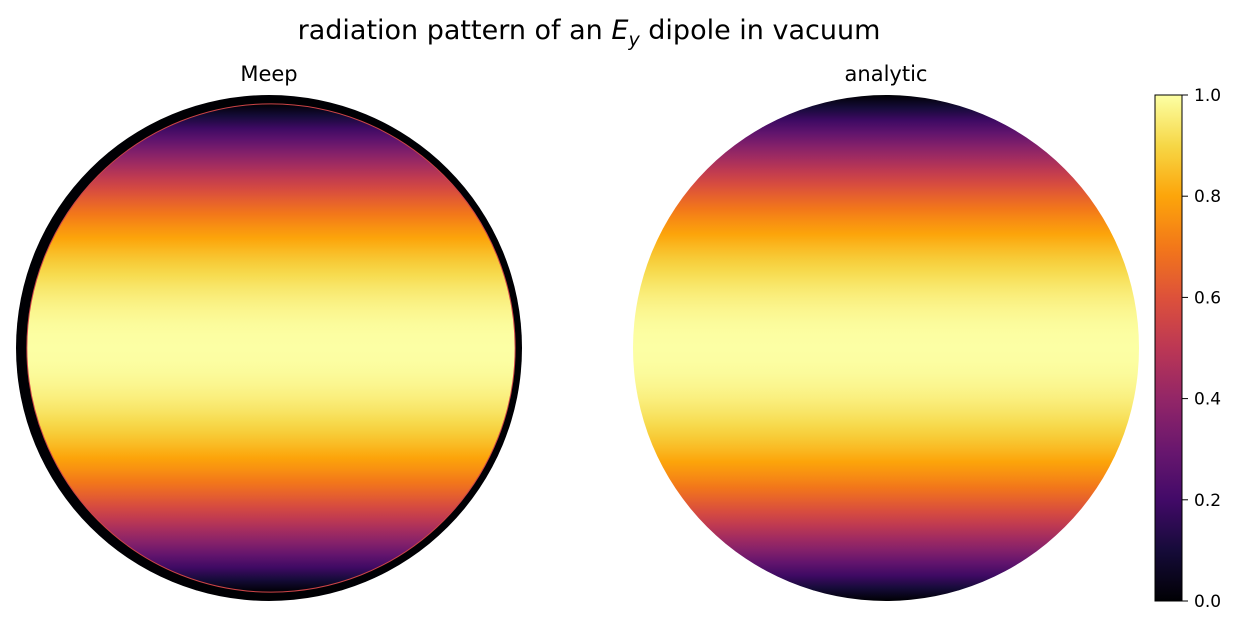 The width and height of the screenshot is (1242, 629). What do you see at coordinates (886, 74) in the screenshot?
I see `panel-title-analytic: analytic` at bounding box center [886, 74].